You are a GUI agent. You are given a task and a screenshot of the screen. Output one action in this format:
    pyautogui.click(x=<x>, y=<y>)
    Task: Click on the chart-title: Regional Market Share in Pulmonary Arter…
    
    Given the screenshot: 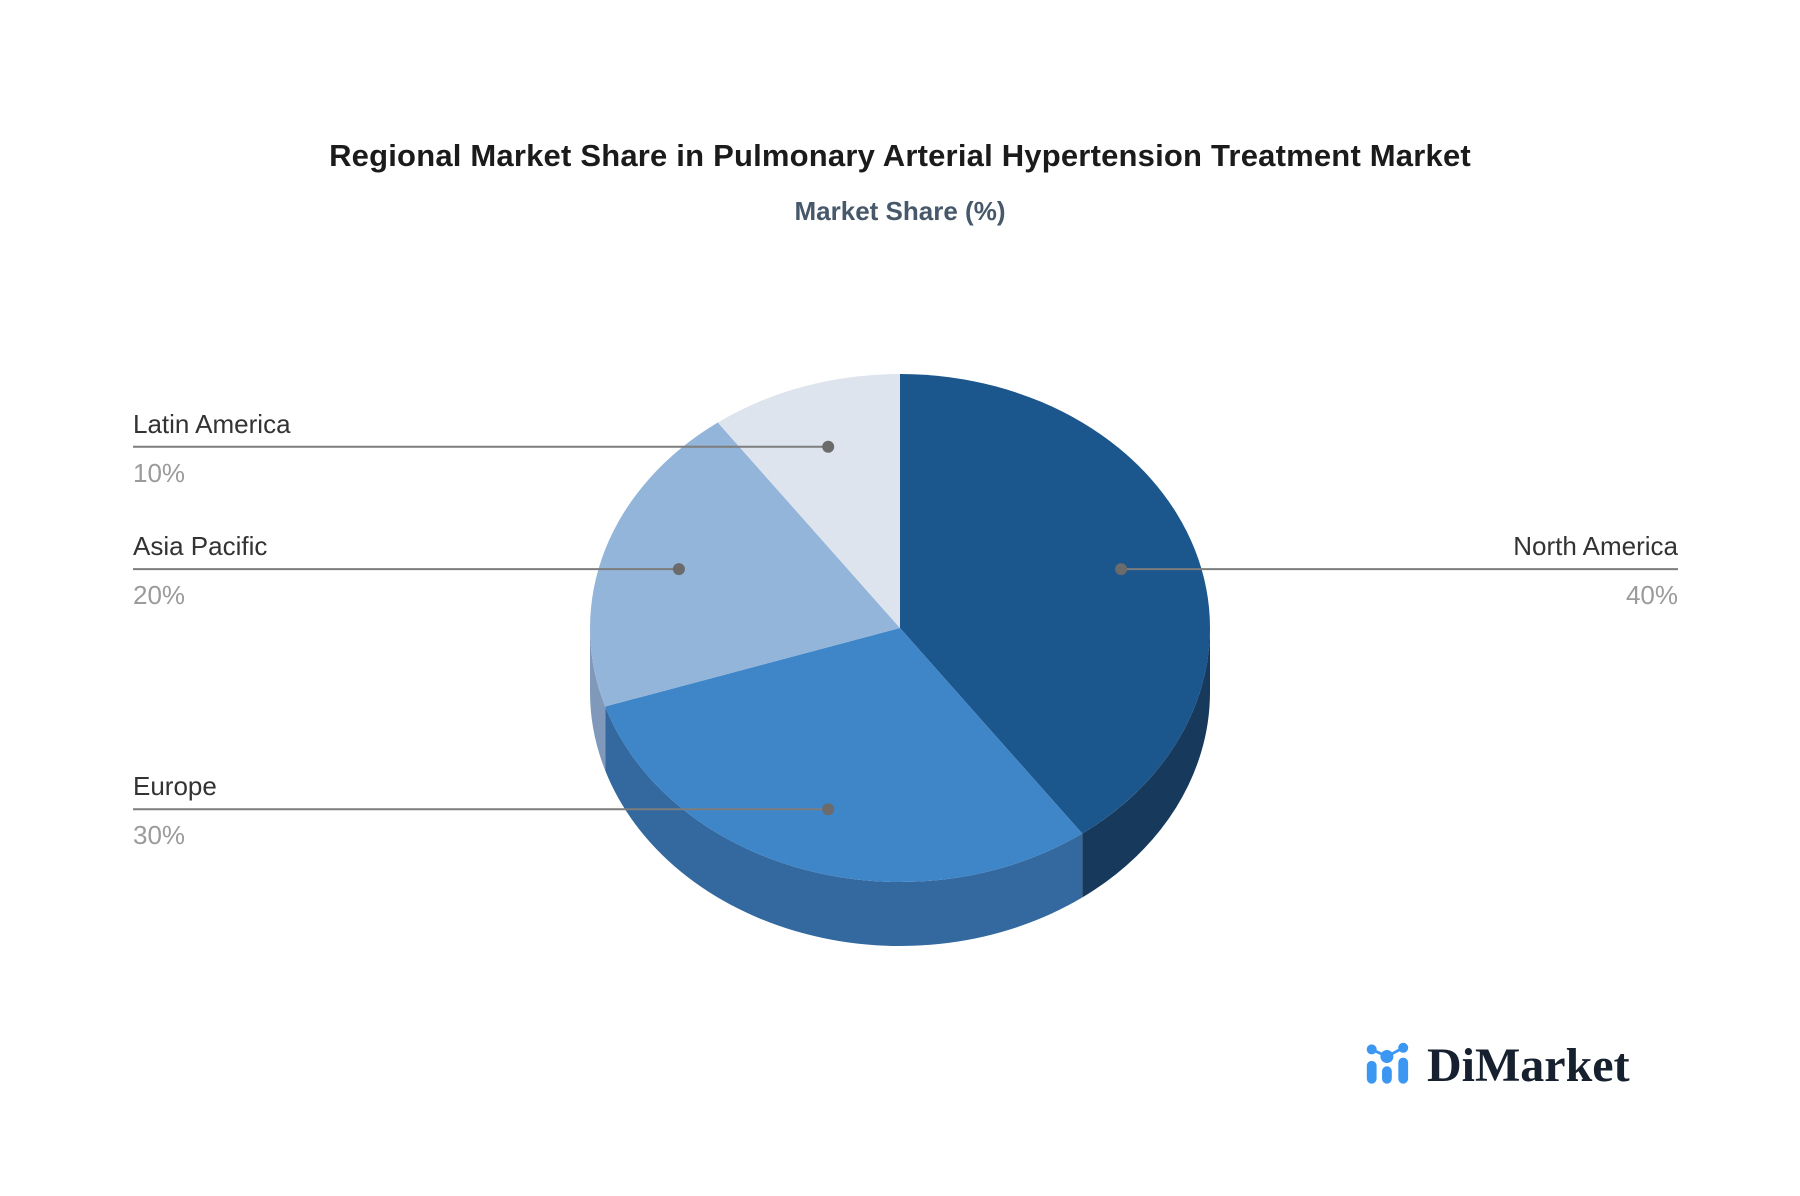 What is the action you would take?
    pyautogui.click(x=900, y=155)
    